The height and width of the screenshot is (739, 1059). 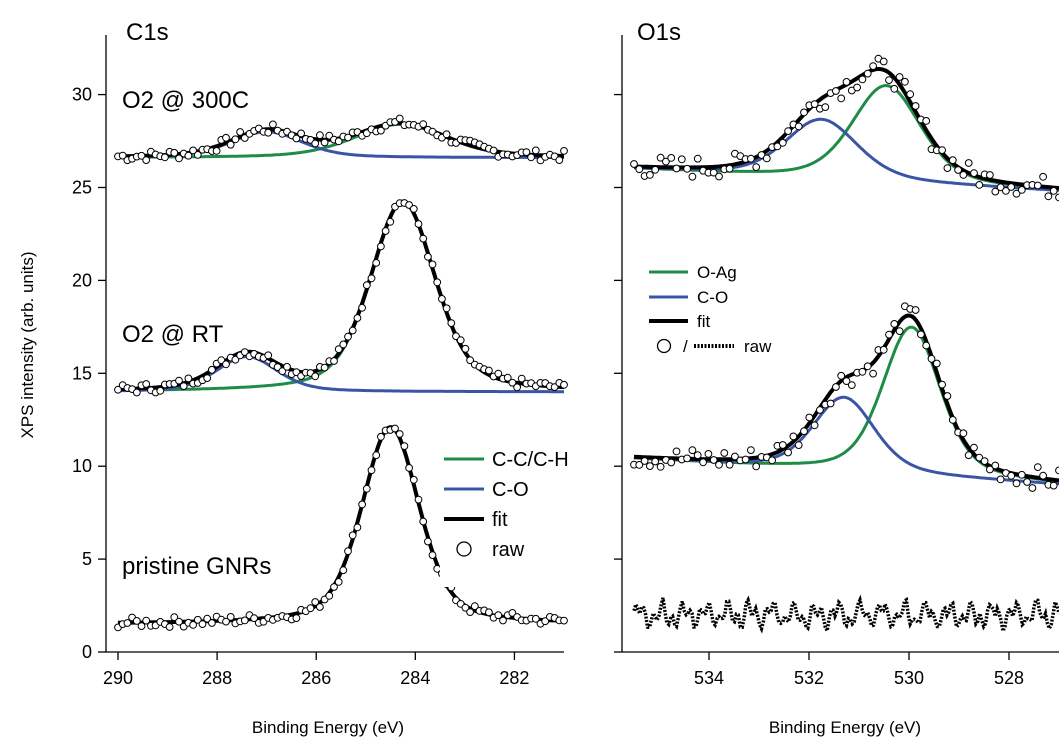 What do you see at coordinates (82, 187) in the screenshot?
I see `c1s-y-tick-label: 25` at bounding box center [82, 187].